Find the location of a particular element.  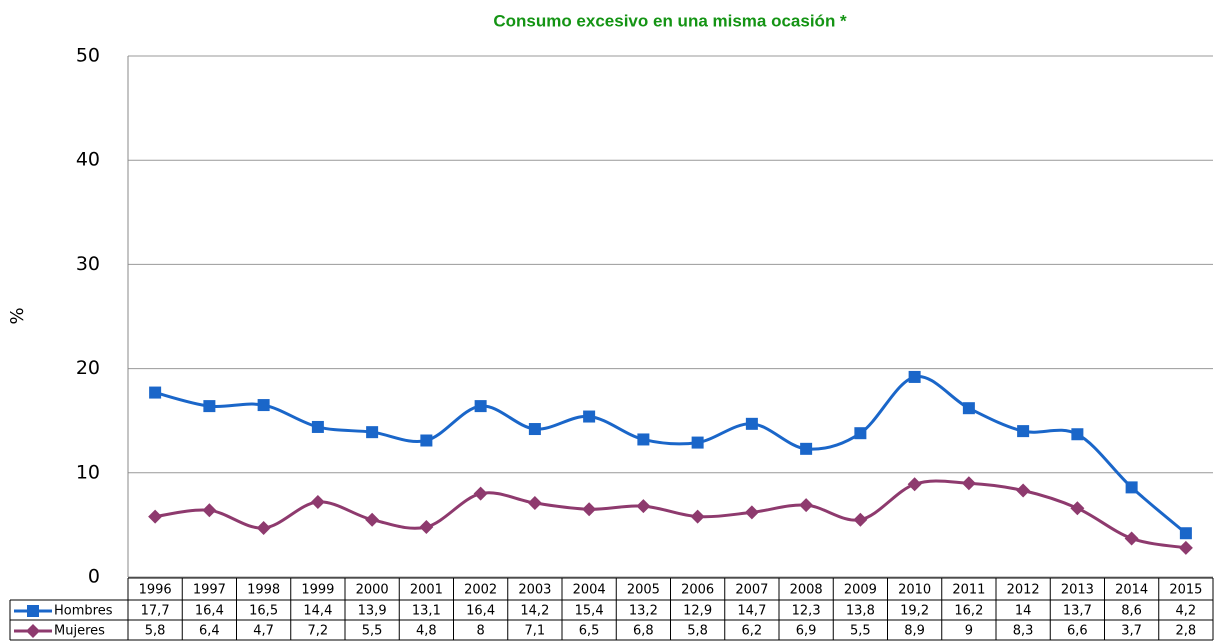

x-tick-label: 2012 is located at coordinates (1023, 590).